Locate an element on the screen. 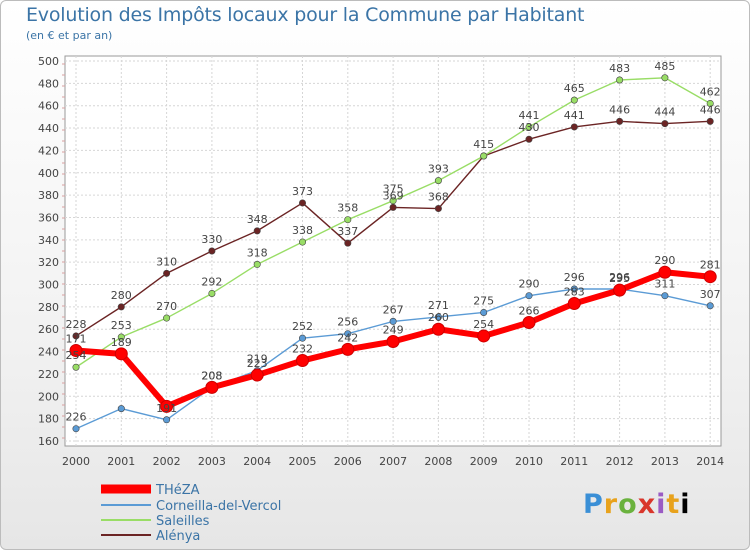 Image resolution: width=750 pixels, height=550 pixels. data-label: 253 is located at coordinates (121, 325).